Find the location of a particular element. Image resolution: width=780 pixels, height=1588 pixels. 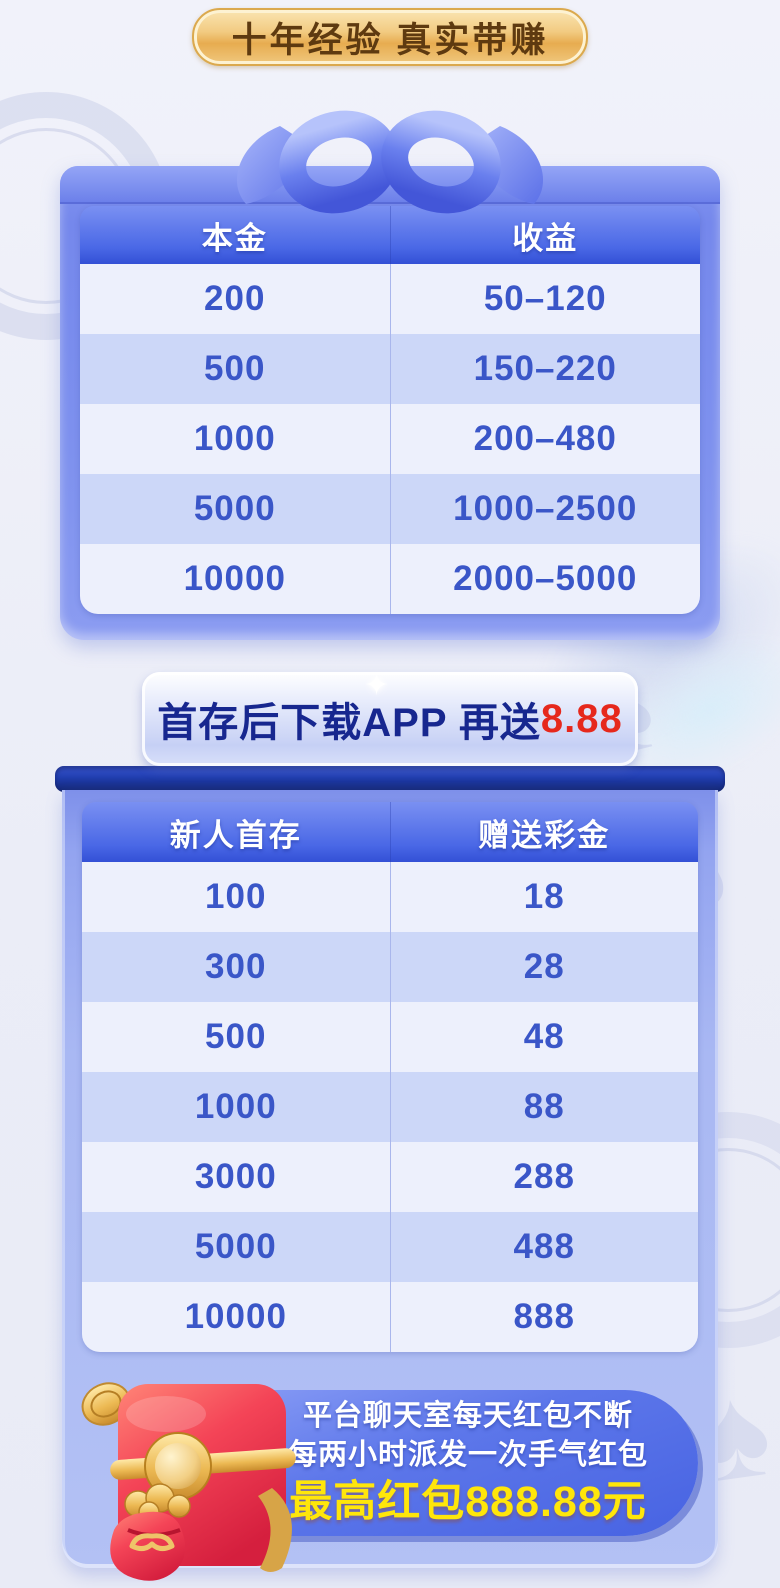

cell-bonus: 288 is located at coordinates (544, 1177).